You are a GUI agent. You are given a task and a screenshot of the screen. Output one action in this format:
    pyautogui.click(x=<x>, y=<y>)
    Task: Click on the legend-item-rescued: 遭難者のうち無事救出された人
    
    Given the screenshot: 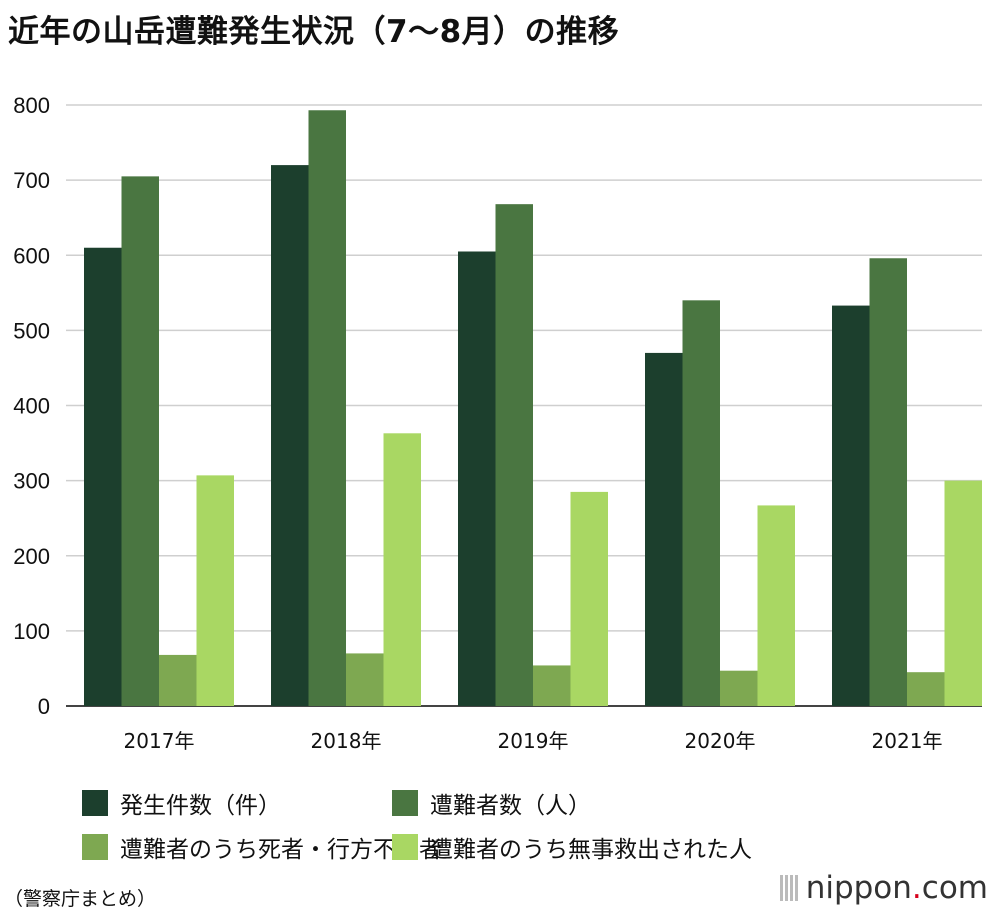 What is the action you would take?
    pyautogui.click(x=652, y=847)
    